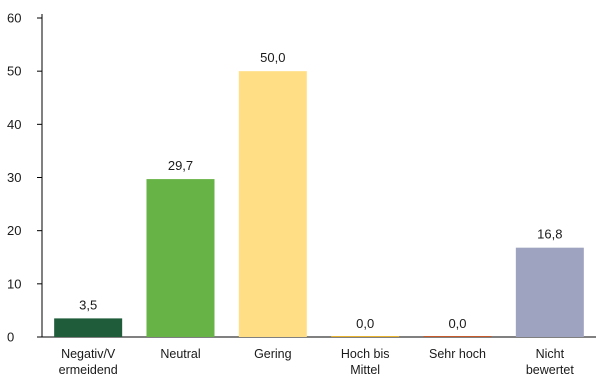 Image resolution: width=596 pixels, height=376 pixels. I want to click on y-axis: 0 10 20 30 40 50 60, so click(25, 178).